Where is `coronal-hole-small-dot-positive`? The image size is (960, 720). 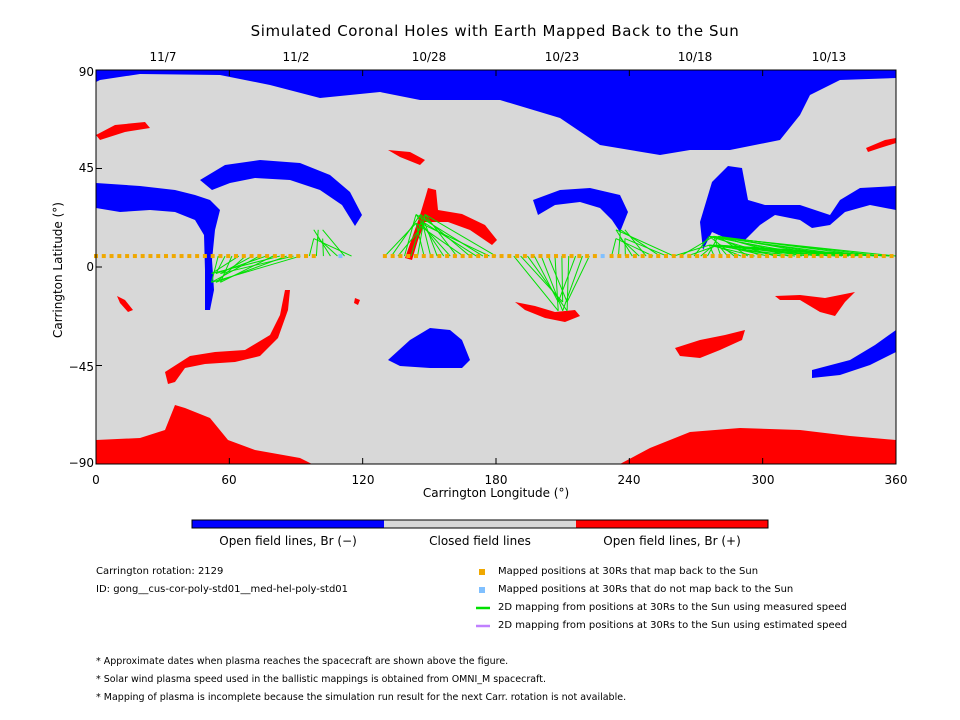
coronal-hole-small-dot-positive is located at coordinates (357, 301).